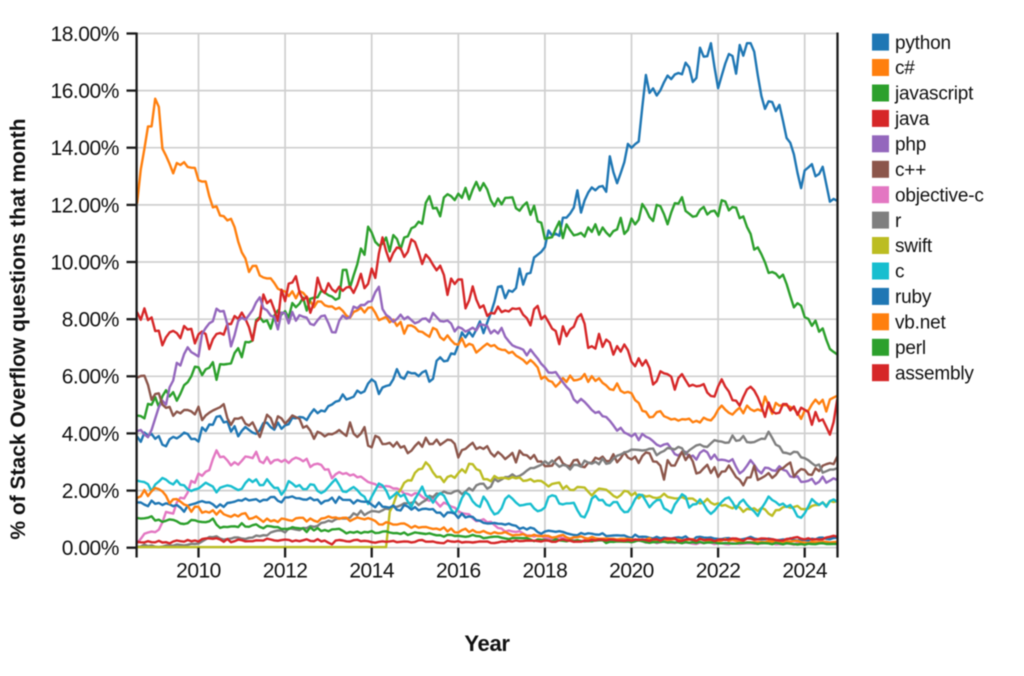 The image size is (1024, 676). Describe the element at coordinates (899, 272) in the screenshot. I see `svg-text: c` at that location.